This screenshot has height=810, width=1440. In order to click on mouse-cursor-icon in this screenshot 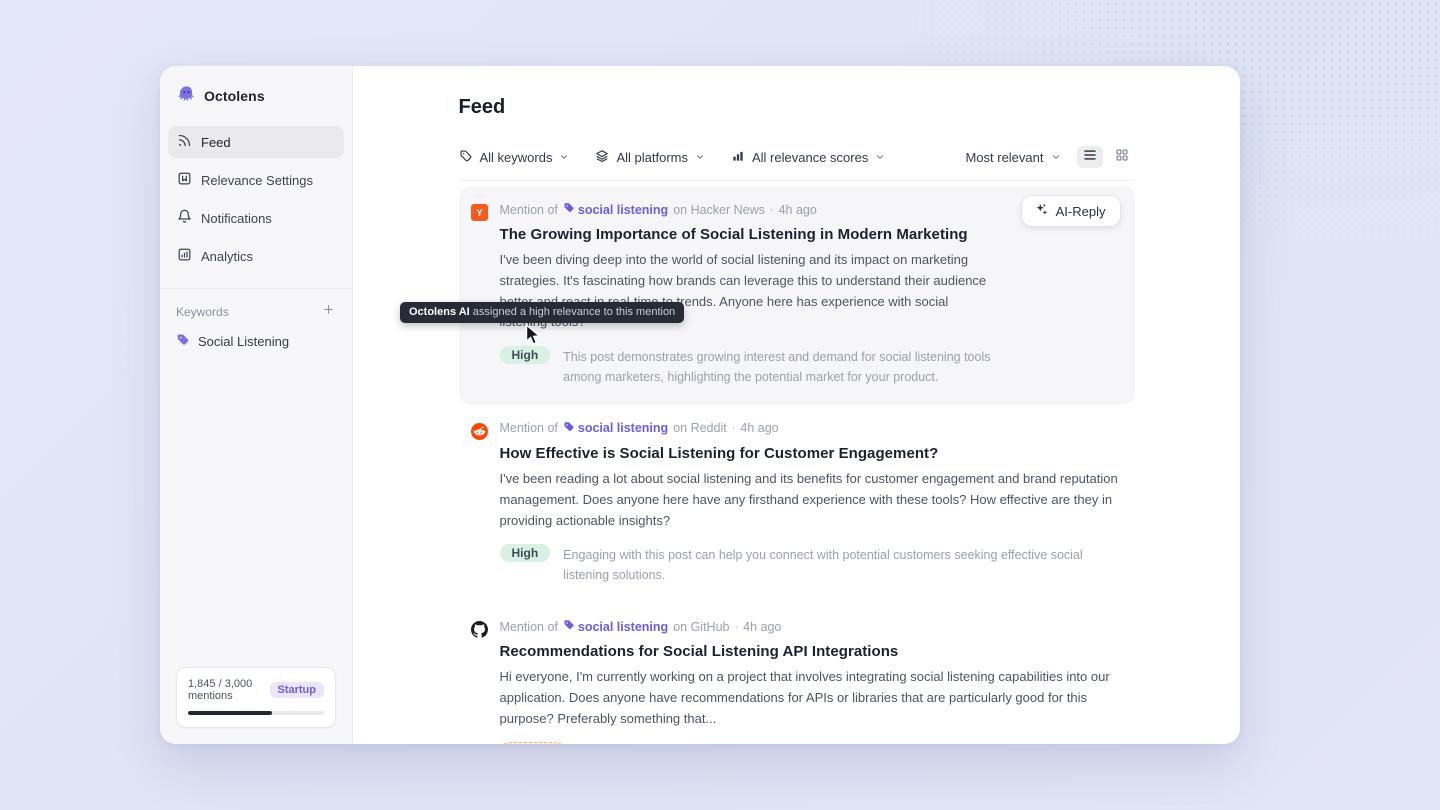, I will do `click(533, 337)`.